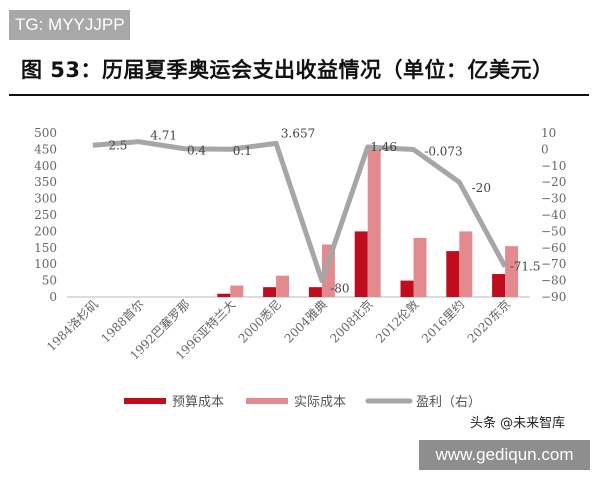 This screenshot has height=480, width=600. Describe the element at coordinates (72, 326) in the screenshot. I see `x-tick-label: 1984洛杉矶` at that location.